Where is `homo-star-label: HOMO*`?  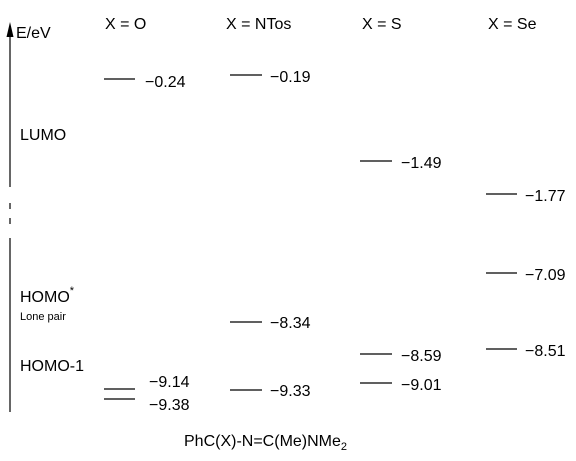
homo-star-label: HOMO* is located at coordinates (47, 295).